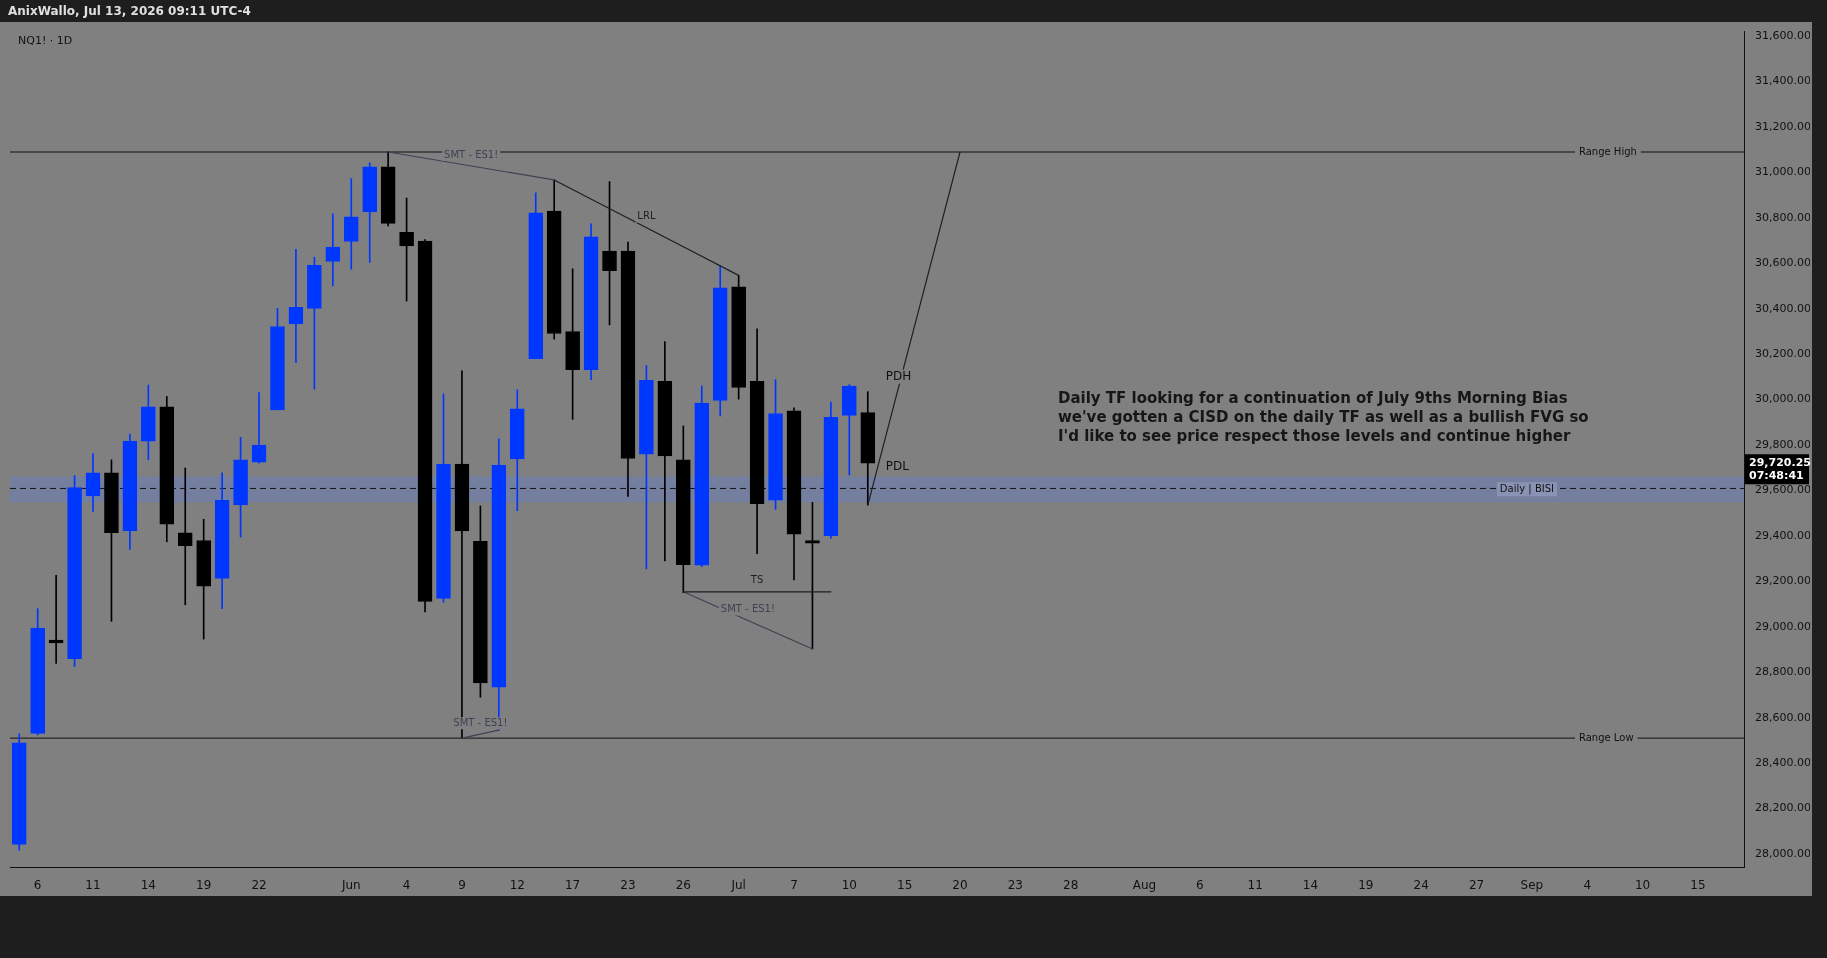  I want to click on annotation: PDL, so click(897, 466).